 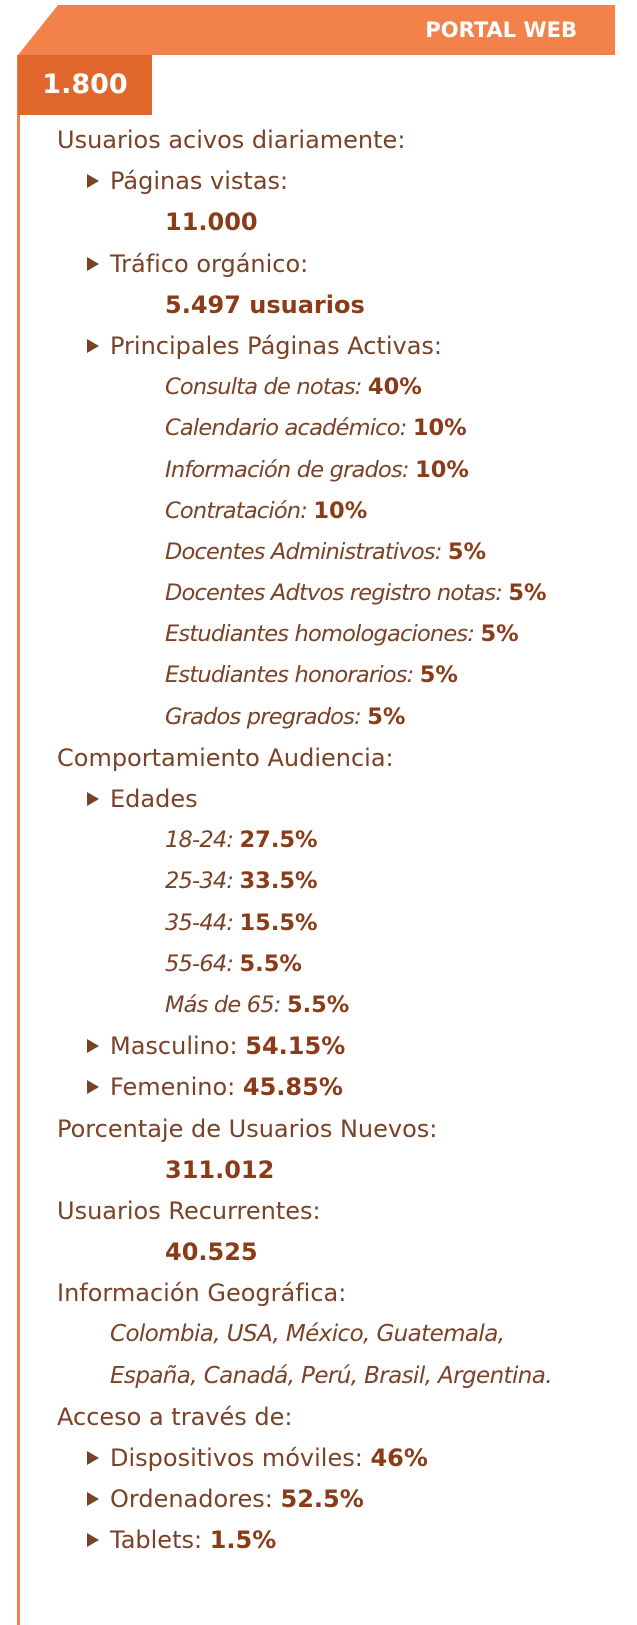 I want to click on label-text: 25-34:, so click(x=199, y=881).